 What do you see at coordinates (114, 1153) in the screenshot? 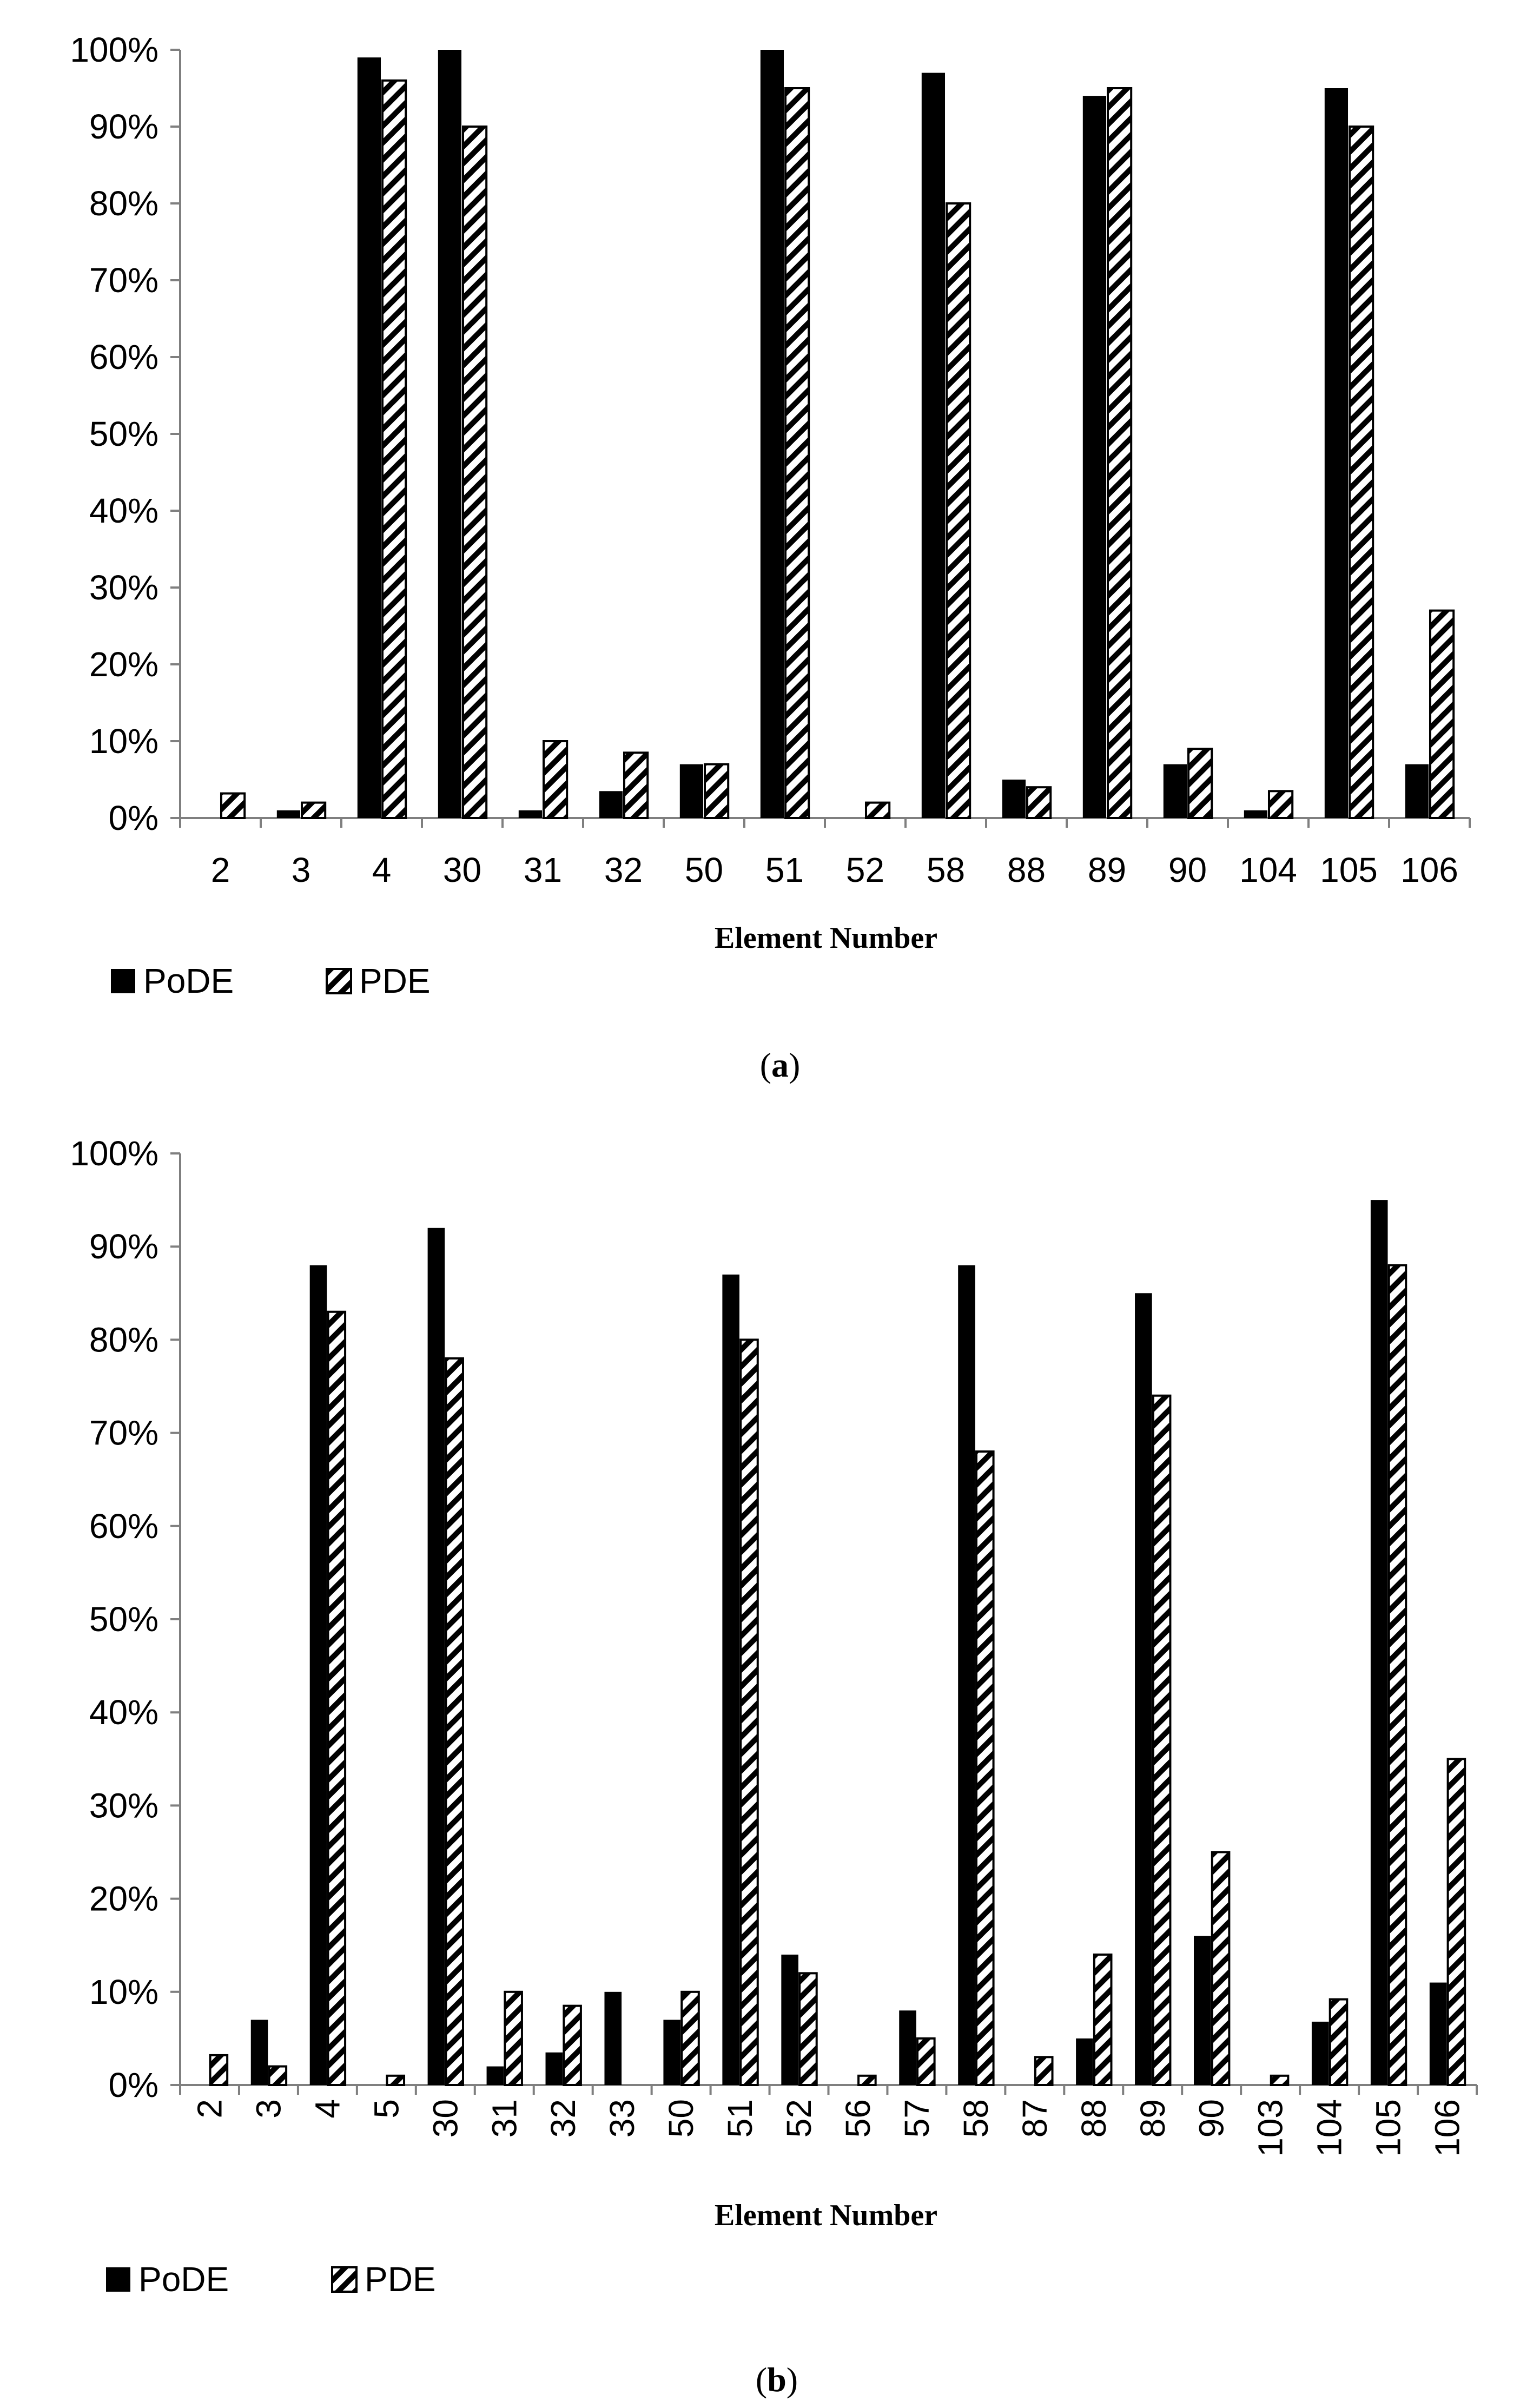
I see `chart-b-y-tick-label: 100%` at bounding box center [114, 1153].